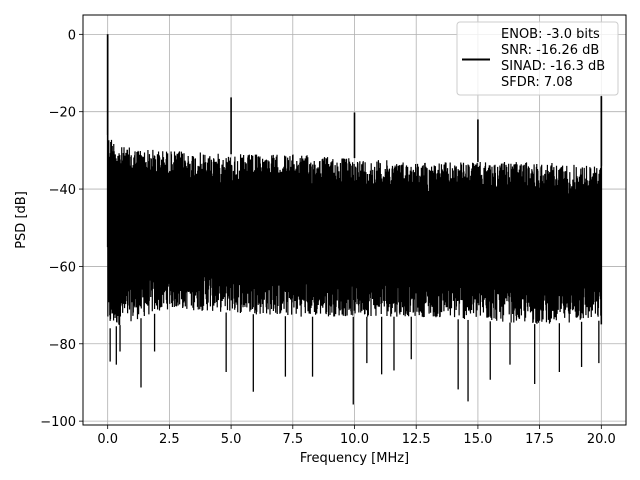 Image resolution: width=640 pixels, height=480 pixels. I want to click on legend-entry-line: SINAD: -16.3 dB, so click(553, 66).